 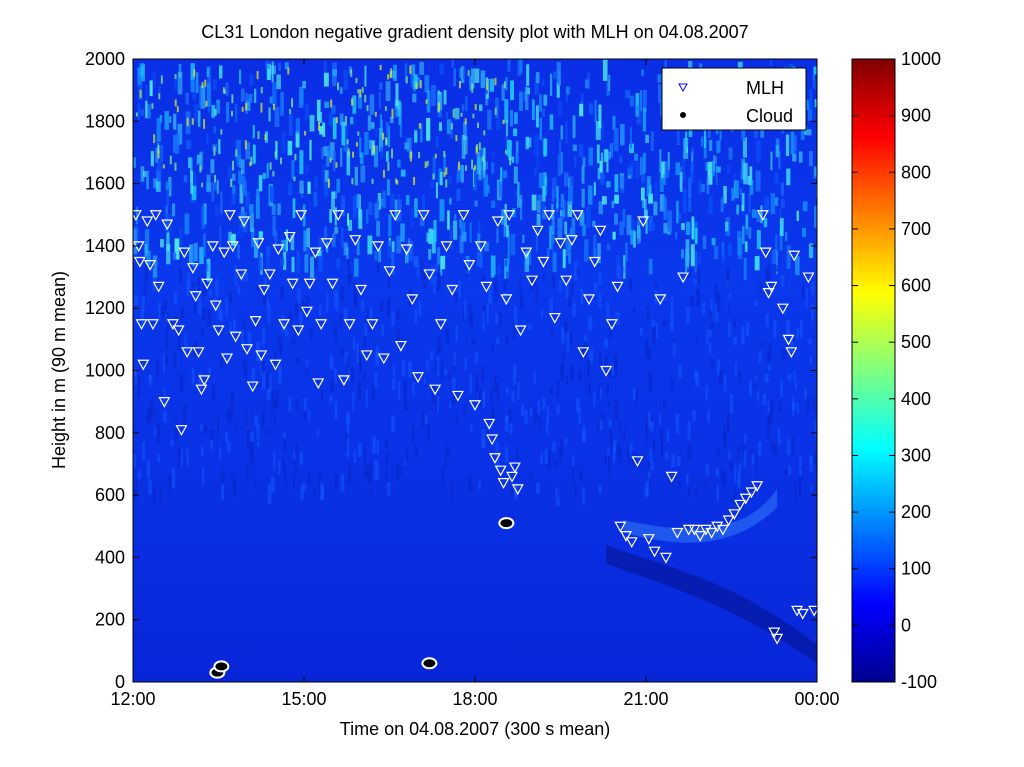 I want to click on y-tick-label: 1600, so click(x=105, y=184).